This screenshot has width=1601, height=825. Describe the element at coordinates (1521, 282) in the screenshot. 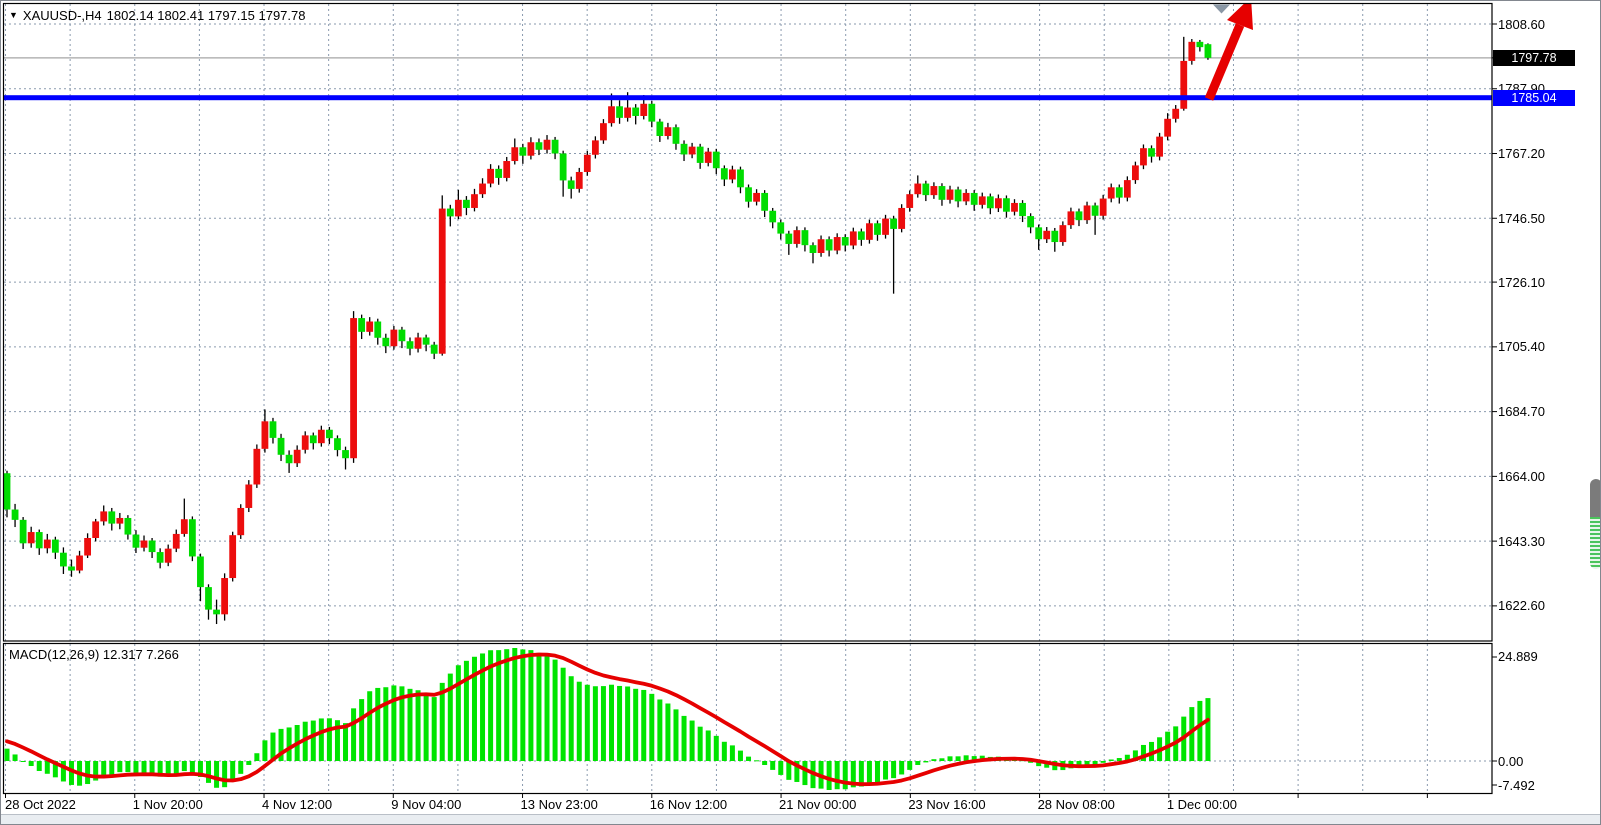

I see `price-axis-label: 1726.10` at that location.